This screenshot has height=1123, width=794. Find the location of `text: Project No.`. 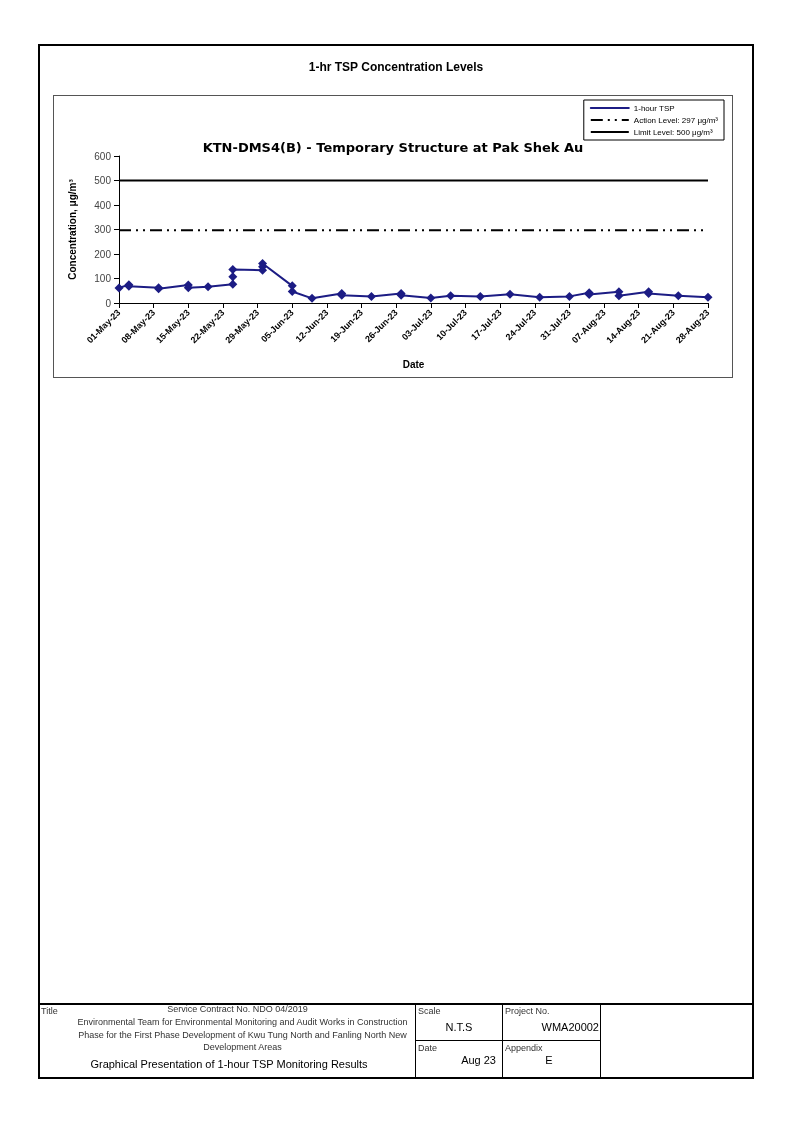

text: Project No. is located at coordinates (527, 1011).